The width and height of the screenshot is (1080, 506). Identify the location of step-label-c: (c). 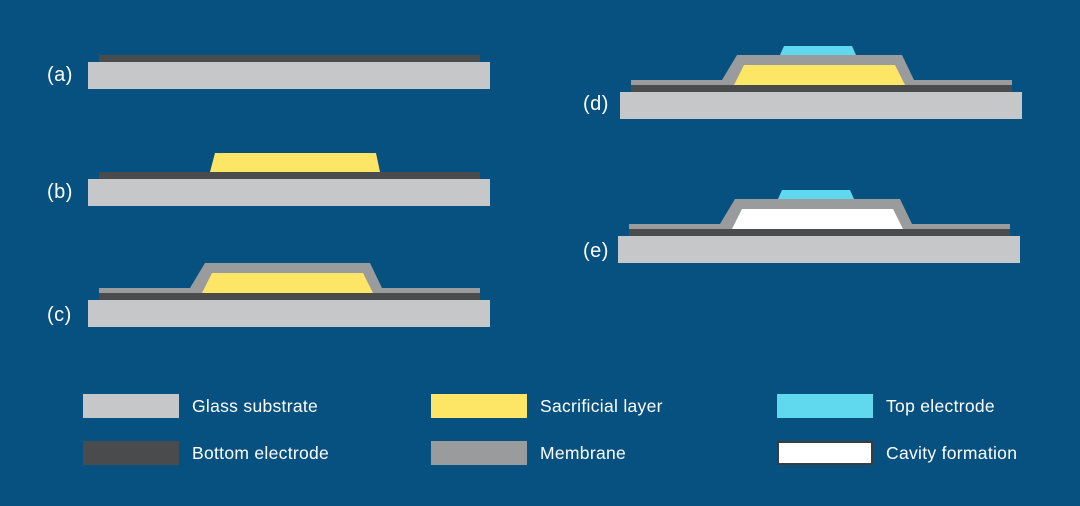
(59, 315).